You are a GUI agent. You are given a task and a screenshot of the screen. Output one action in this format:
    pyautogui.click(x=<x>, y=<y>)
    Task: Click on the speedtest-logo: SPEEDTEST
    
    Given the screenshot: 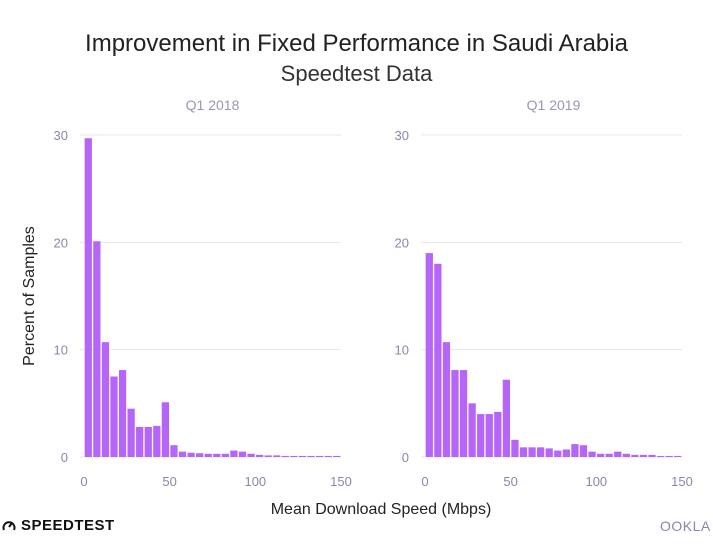 What is the action you would take?
    pyautogui.click(x=58, y=525)
    